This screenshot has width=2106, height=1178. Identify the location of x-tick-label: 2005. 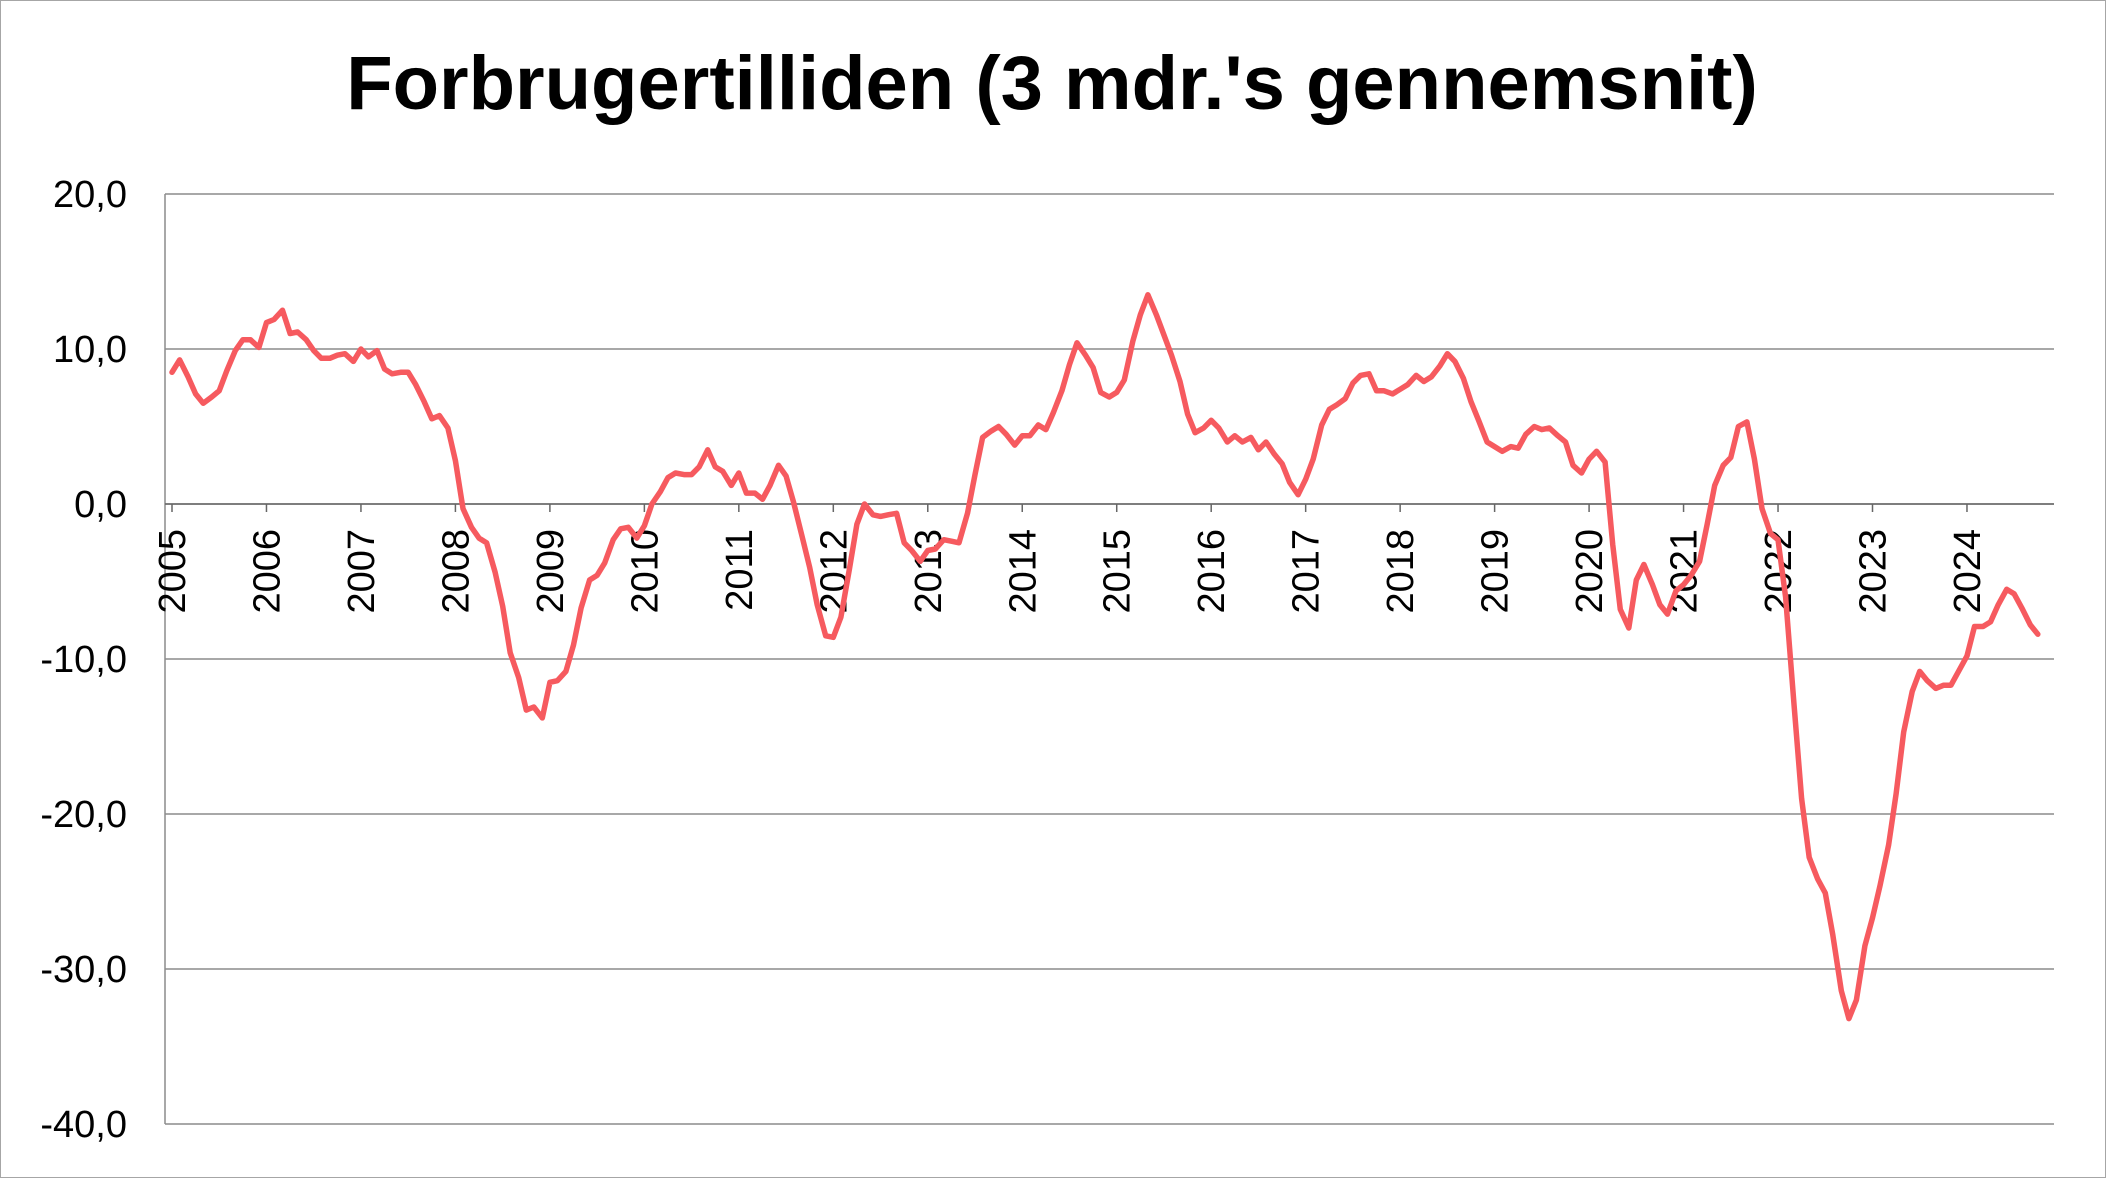
(173, 571).